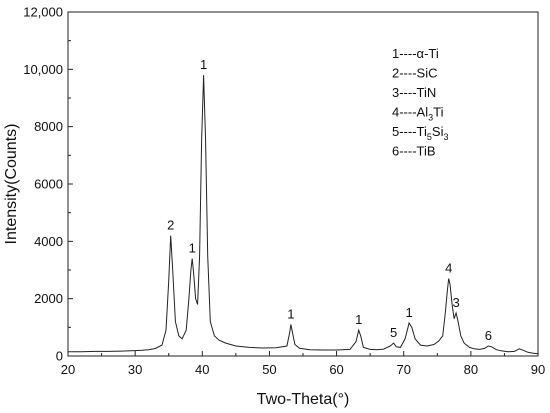 The width and height of the screenshot is (550, 413). I want to click on y-tick-label: 6000, so click(48, 184).